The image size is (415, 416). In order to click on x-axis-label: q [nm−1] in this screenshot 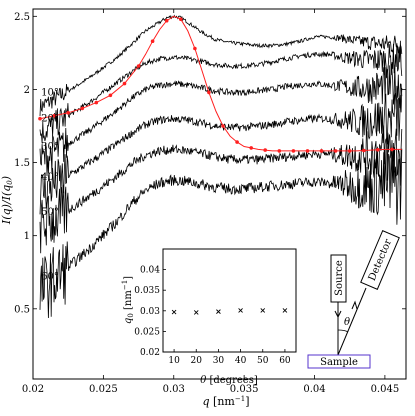, I will do `click(226, 401)`.